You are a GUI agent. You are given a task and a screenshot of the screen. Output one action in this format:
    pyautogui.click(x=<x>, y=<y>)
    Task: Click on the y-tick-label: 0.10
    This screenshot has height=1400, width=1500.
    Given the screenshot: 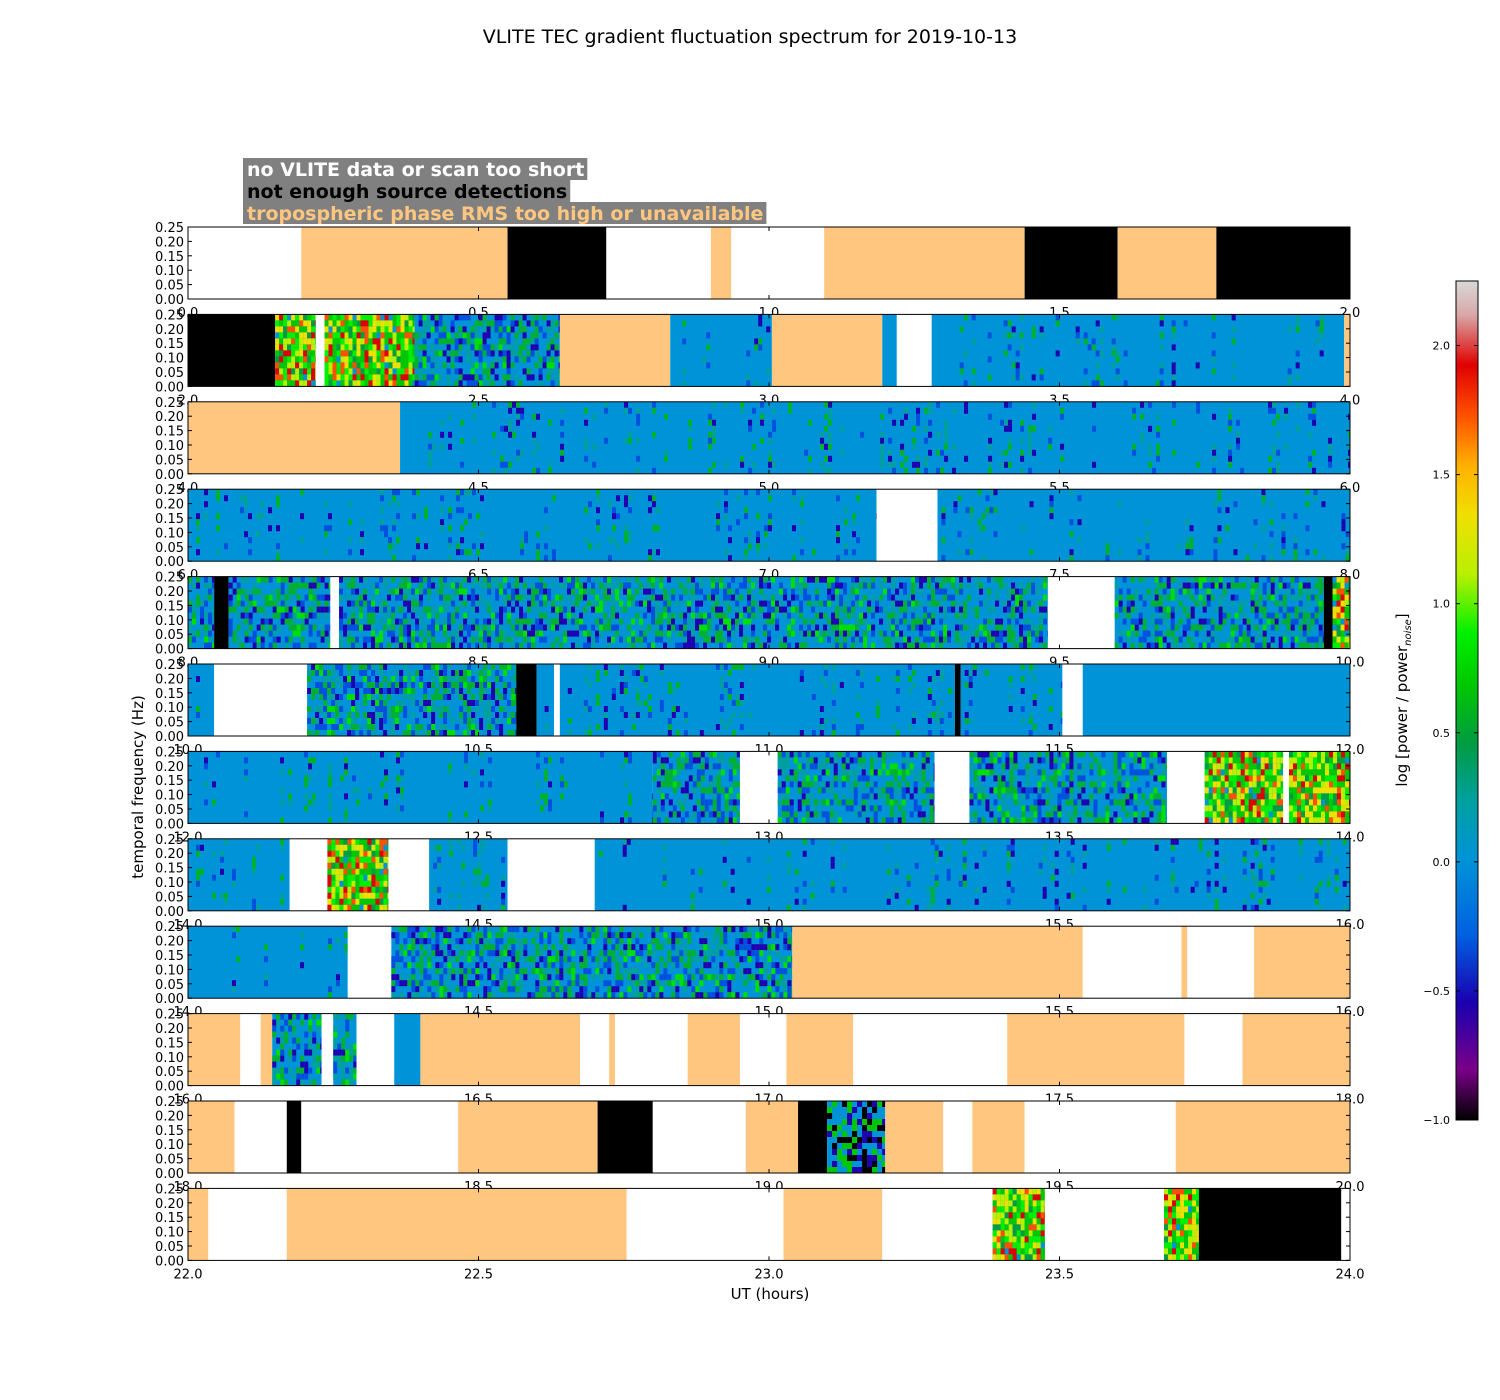 What is the action you would take?
    pyautogui.click(x=169, y=359)
    